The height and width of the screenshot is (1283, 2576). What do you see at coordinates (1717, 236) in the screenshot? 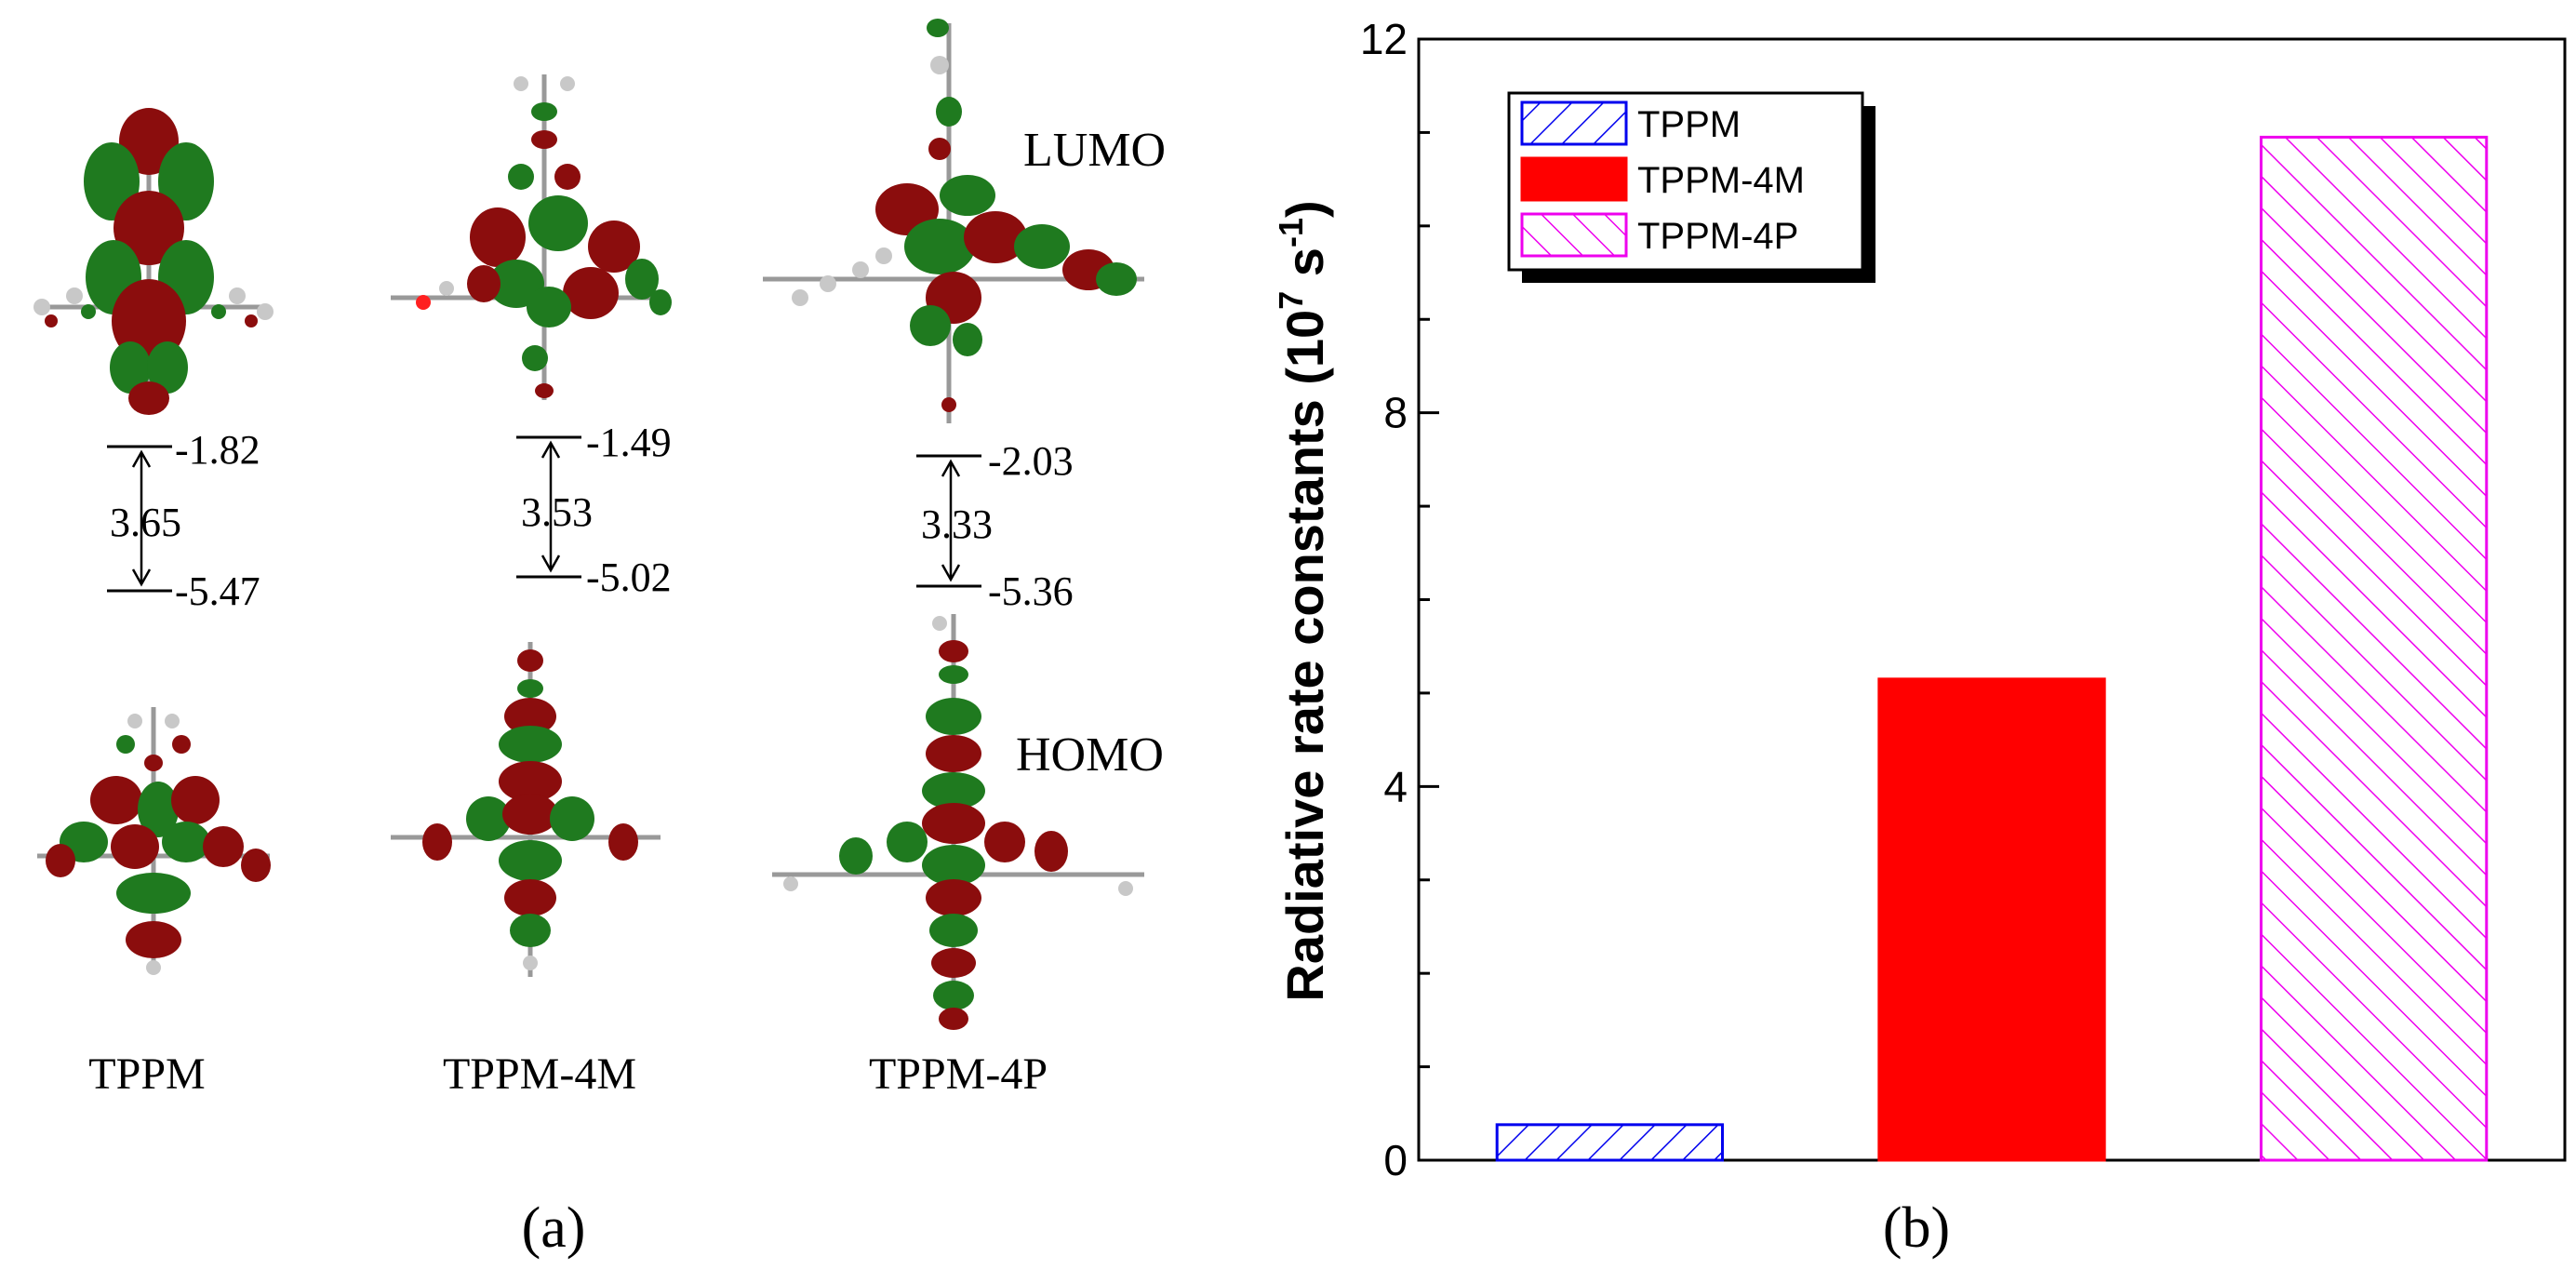
I see `legend-label-tppm-4p: TPPM-4P` at bounding box center [1717, 236].